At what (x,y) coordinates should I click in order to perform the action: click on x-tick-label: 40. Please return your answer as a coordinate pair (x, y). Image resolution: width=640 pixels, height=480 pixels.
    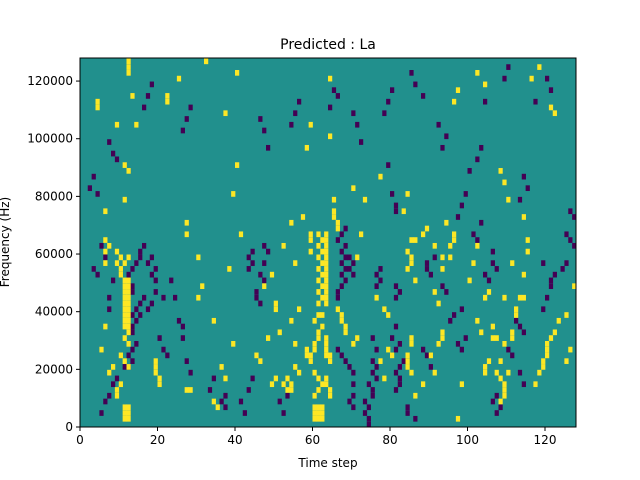
    Looking at the image, I should click on (234, 440).